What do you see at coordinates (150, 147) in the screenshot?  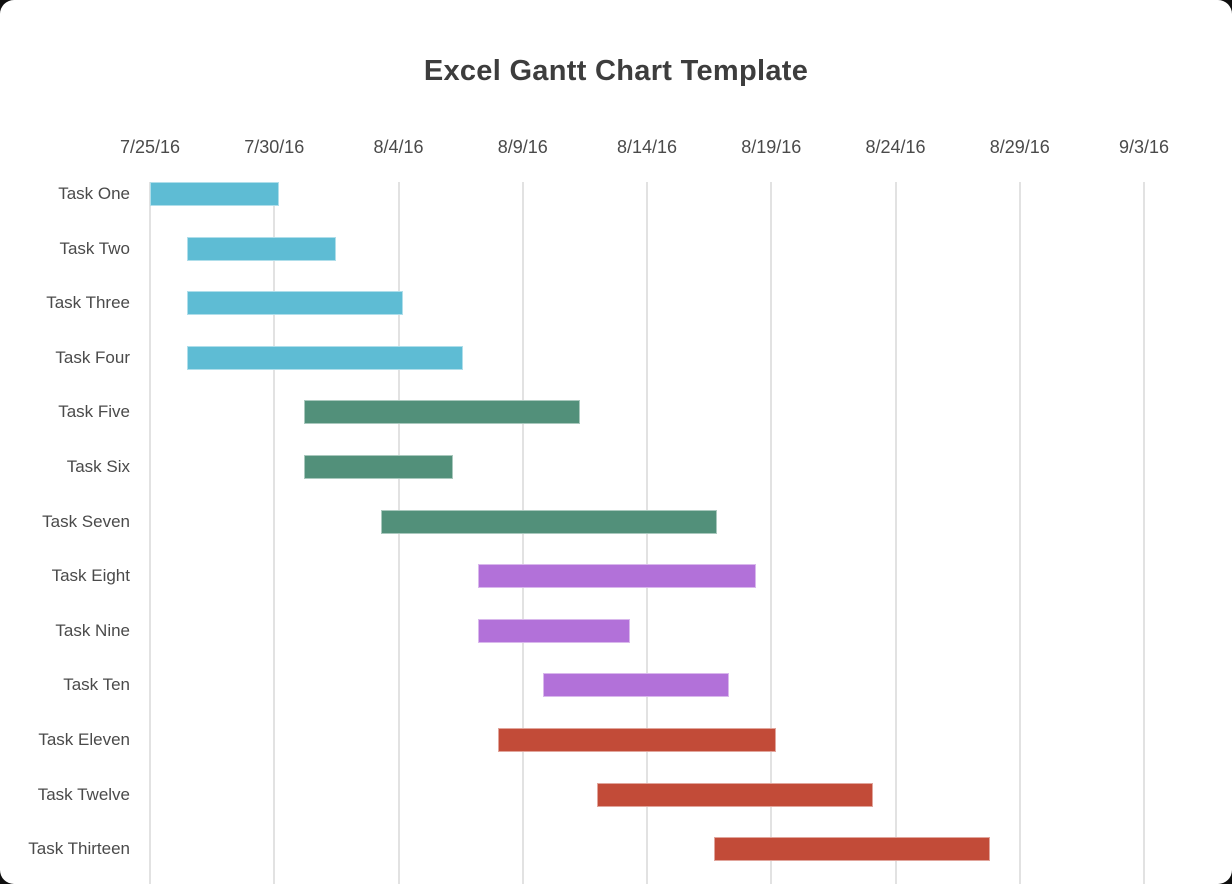 I see `axis-tick-label: 7/25/16` at bounding box center [150, 147].